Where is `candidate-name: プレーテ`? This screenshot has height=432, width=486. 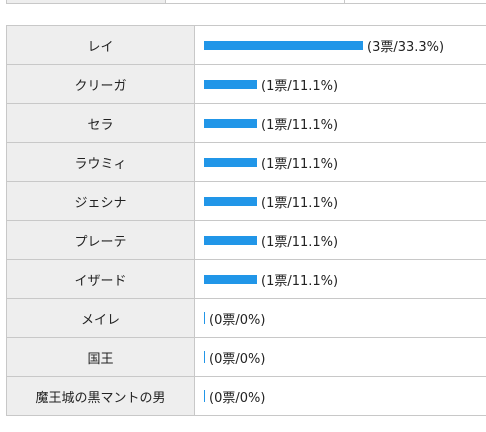
candidate-name: プレーテ is located at coordinates (100, 240).